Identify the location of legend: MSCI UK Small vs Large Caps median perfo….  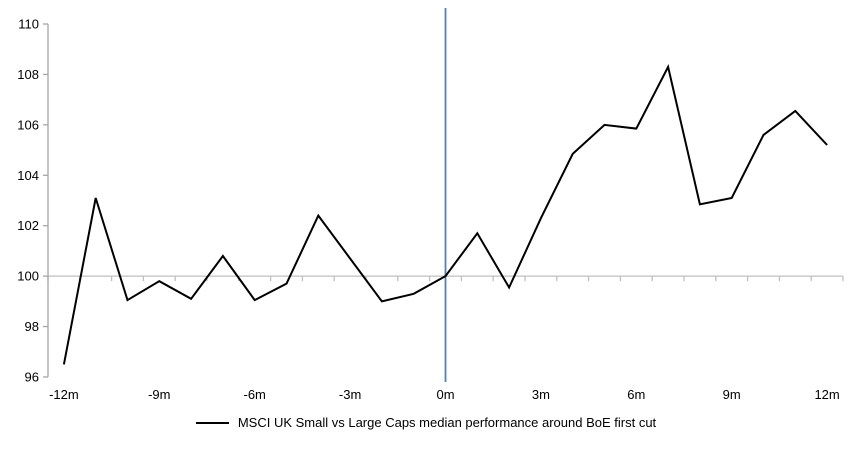
(426, 423).